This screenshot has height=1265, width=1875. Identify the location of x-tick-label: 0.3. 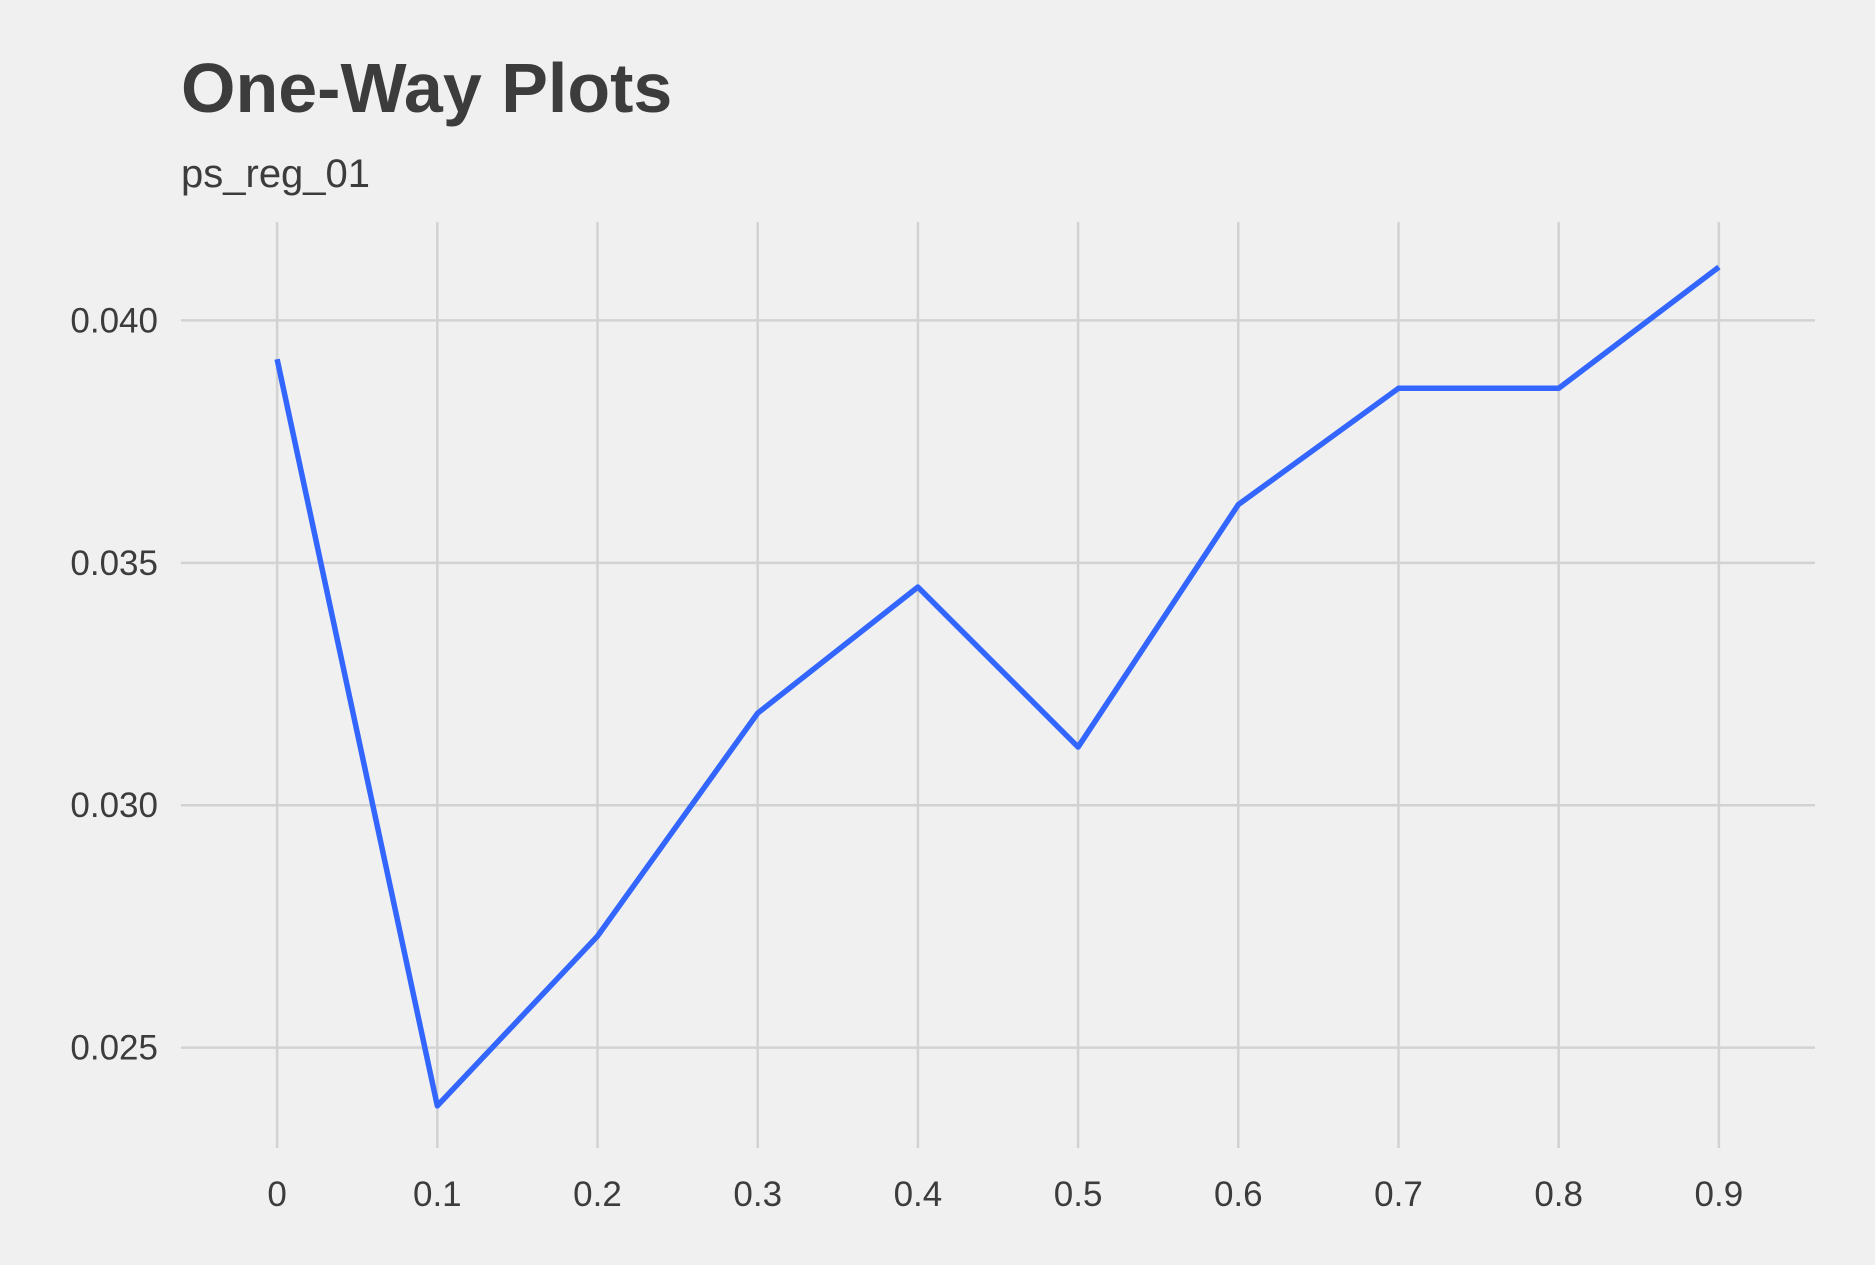
(757, 1194).